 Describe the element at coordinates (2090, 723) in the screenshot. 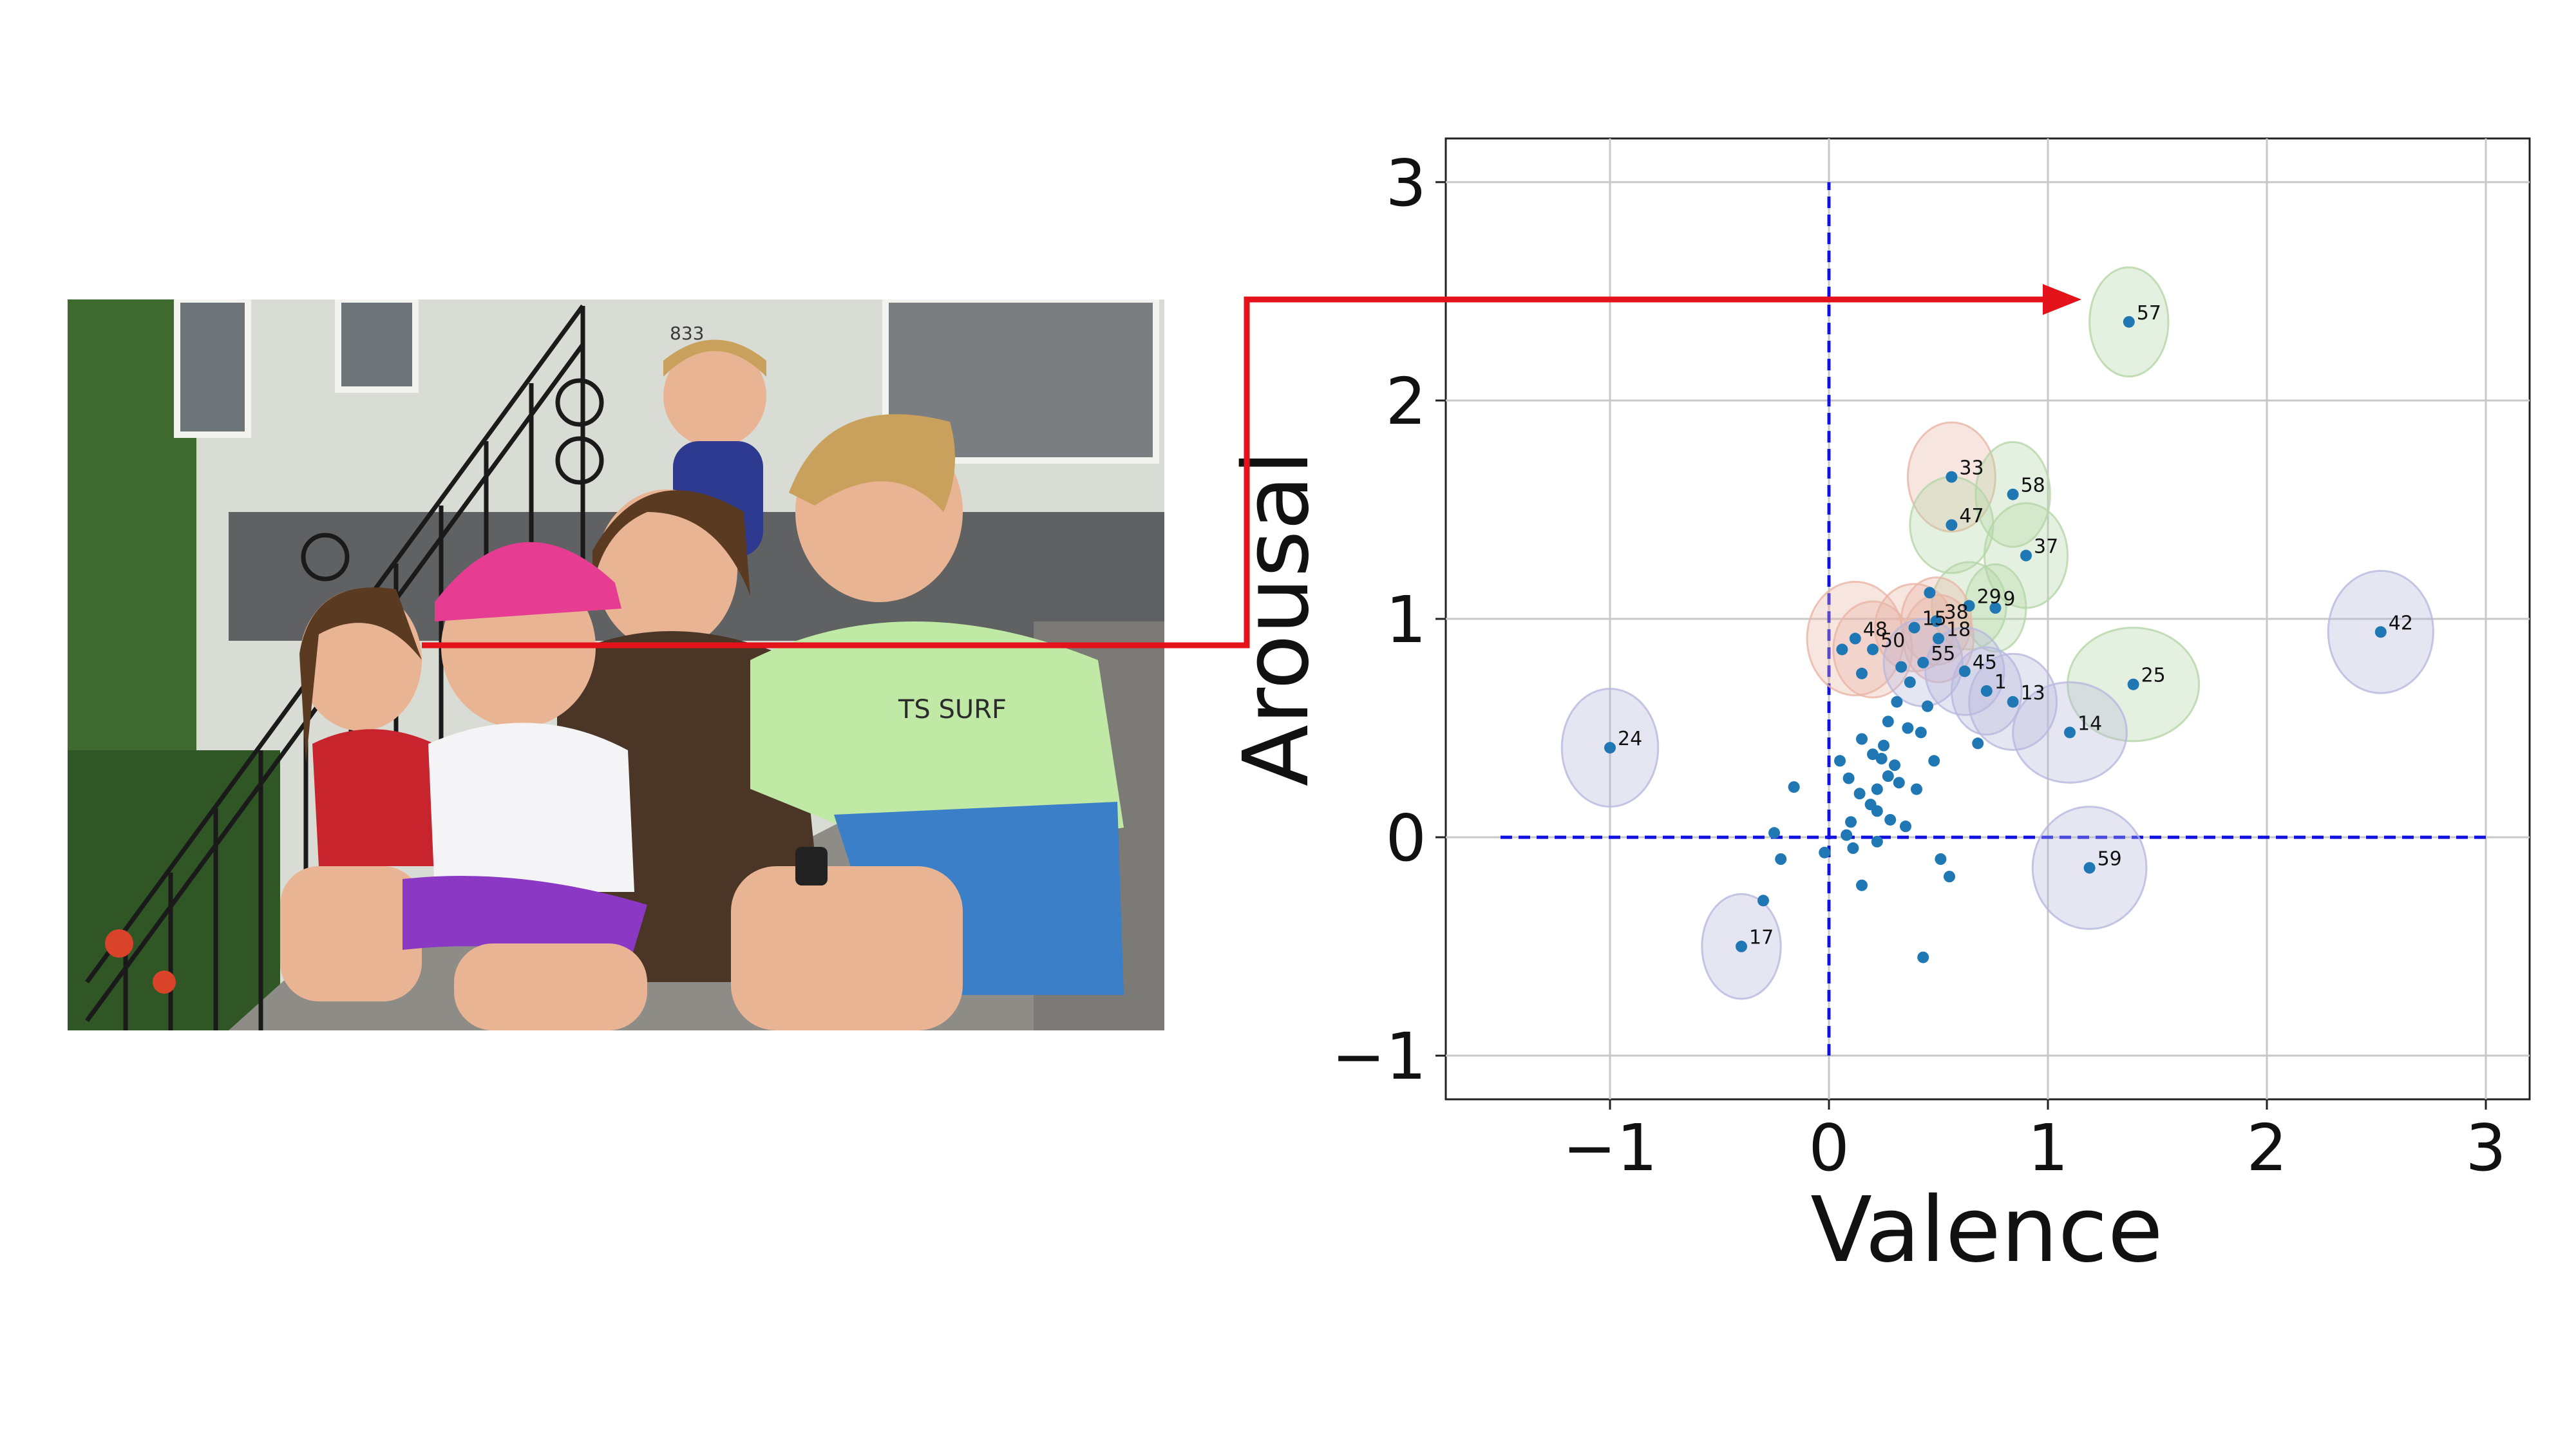

I see `point-id-label: 14` at that location.